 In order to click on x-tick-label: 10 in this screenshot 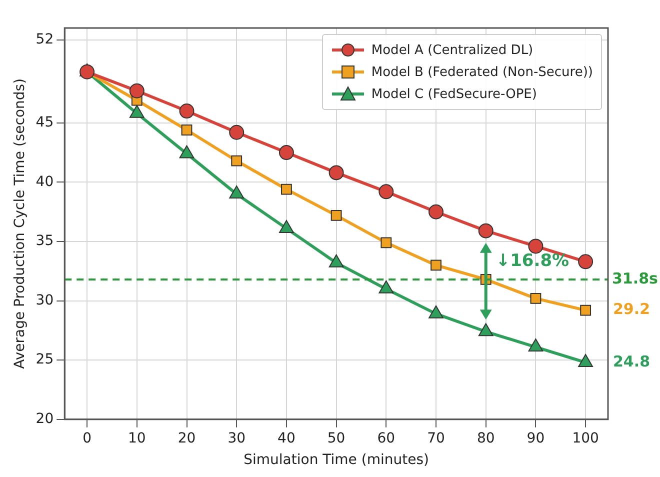, I will do `click(137, 438)`.